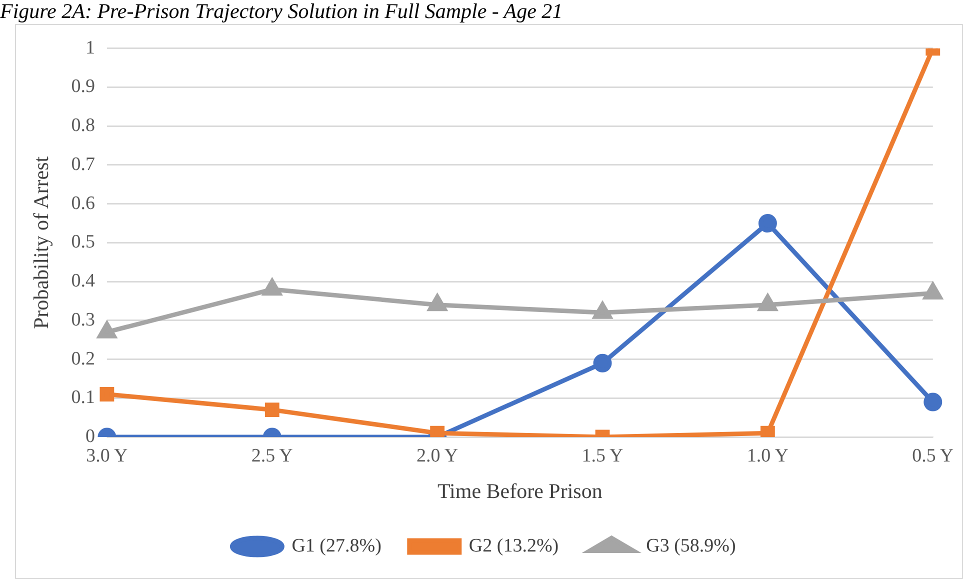 The image size is (963, 579). Describe the element at coordinates (83, 359) in the screenshot. I see `y-tick-label: 0.2` at that location.